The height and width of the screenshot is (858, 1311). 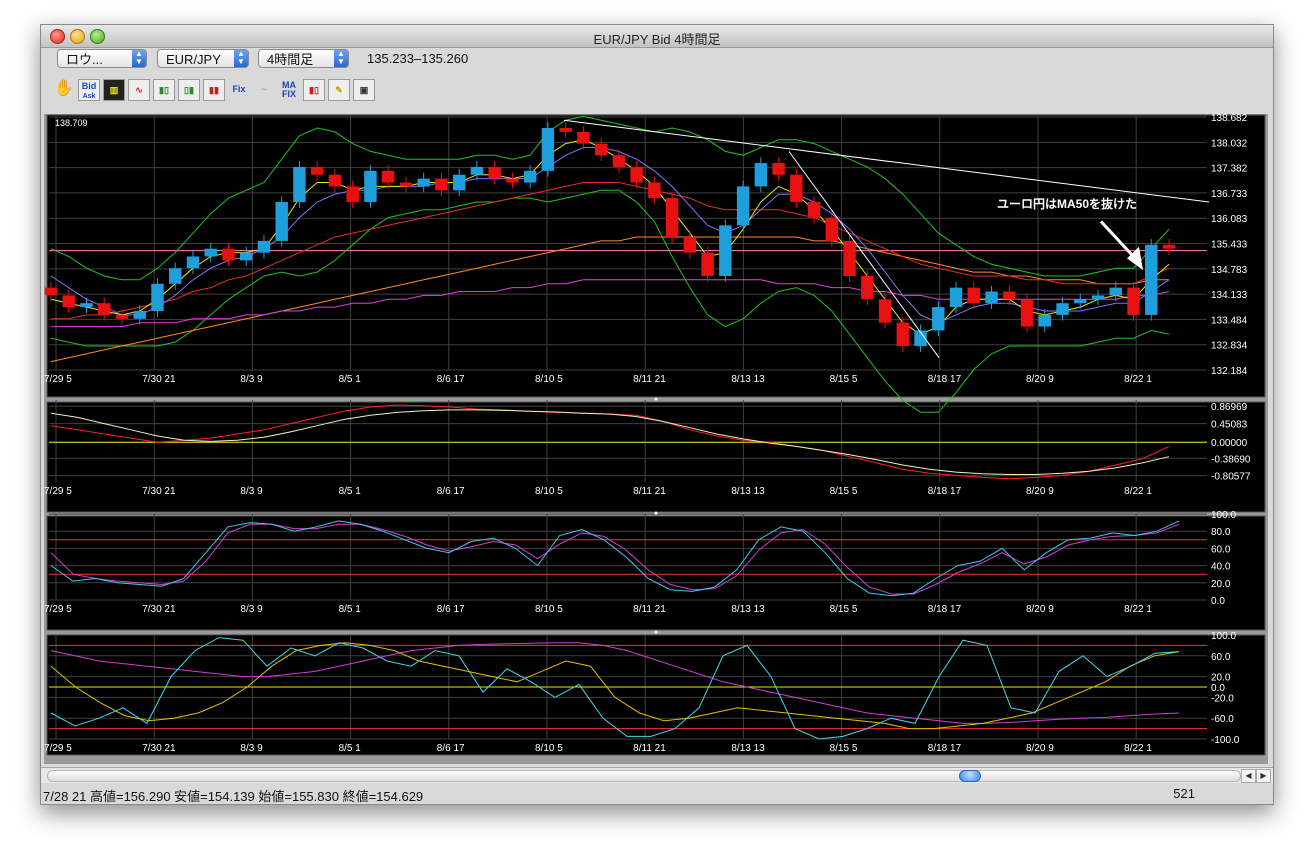 I want to click on stoch-k-line, so click(x=615, y=558).